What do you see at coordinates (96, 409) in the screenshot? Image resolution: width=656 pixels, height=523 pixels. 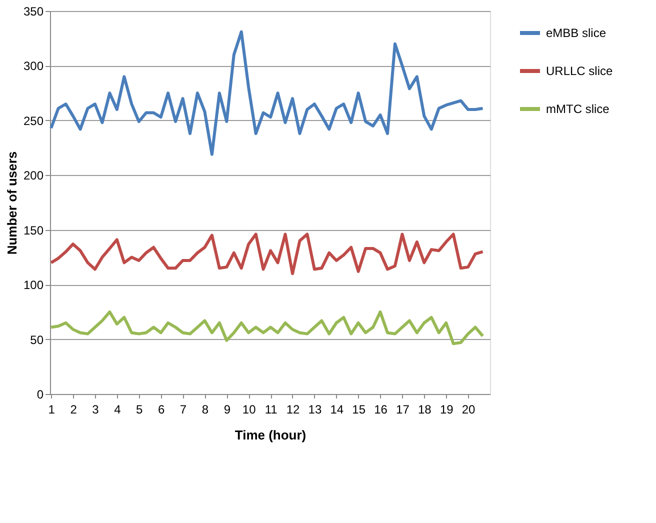 I see `x-tick-label: 3` at bounding box center [96, 409].